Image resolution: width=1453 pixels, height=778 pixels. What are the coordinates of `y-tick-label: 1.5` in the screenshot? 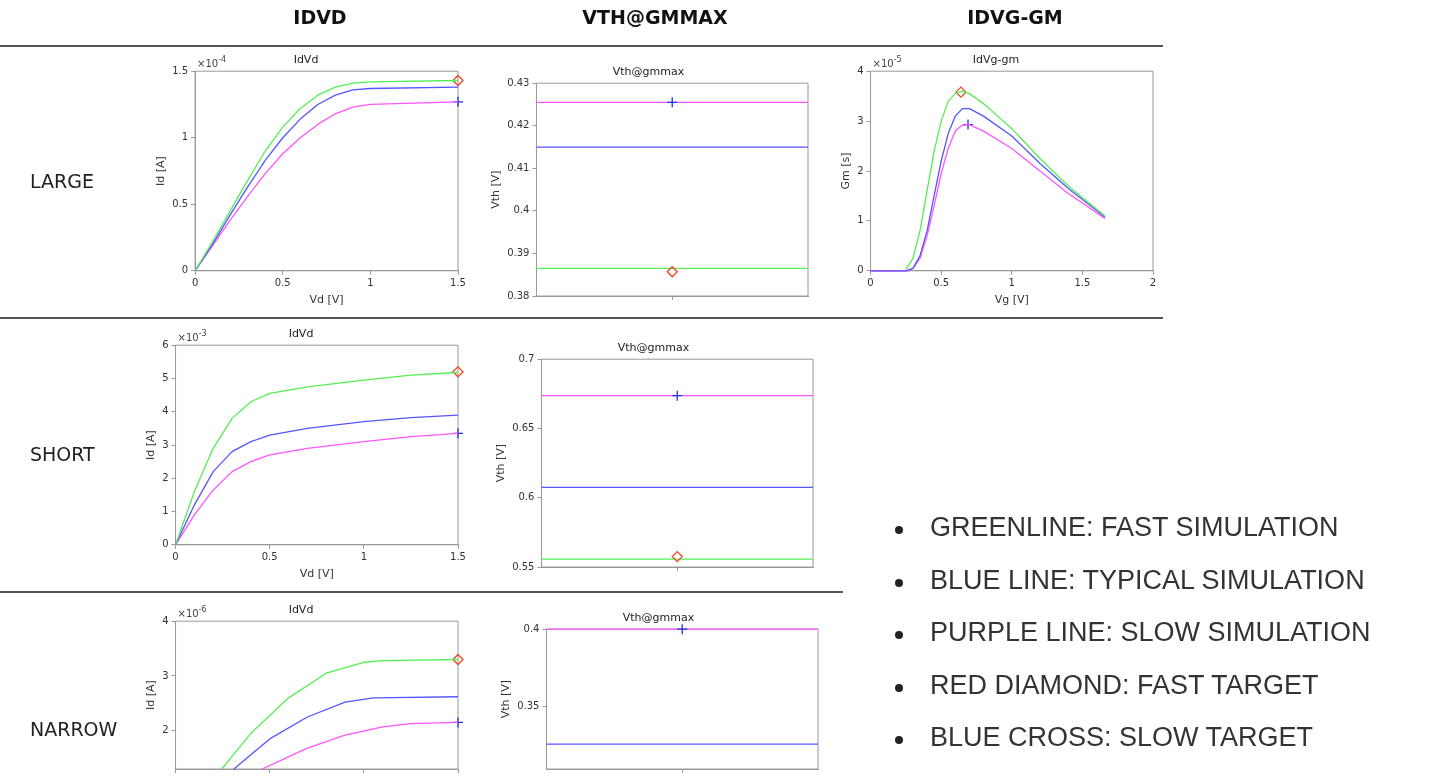 It's located at (180, 70).